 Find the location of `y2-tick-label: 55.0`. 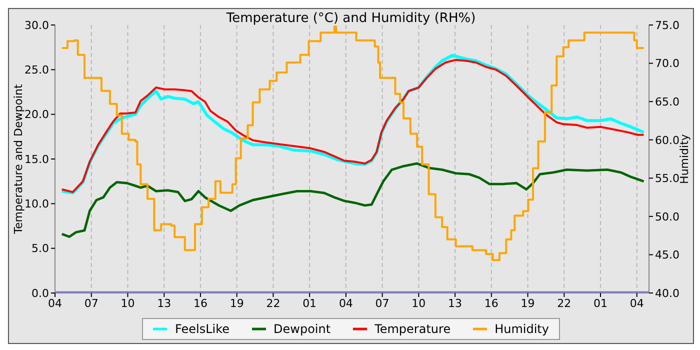

y2-tick-label: 55.0 is located at coordinates (667, 179).